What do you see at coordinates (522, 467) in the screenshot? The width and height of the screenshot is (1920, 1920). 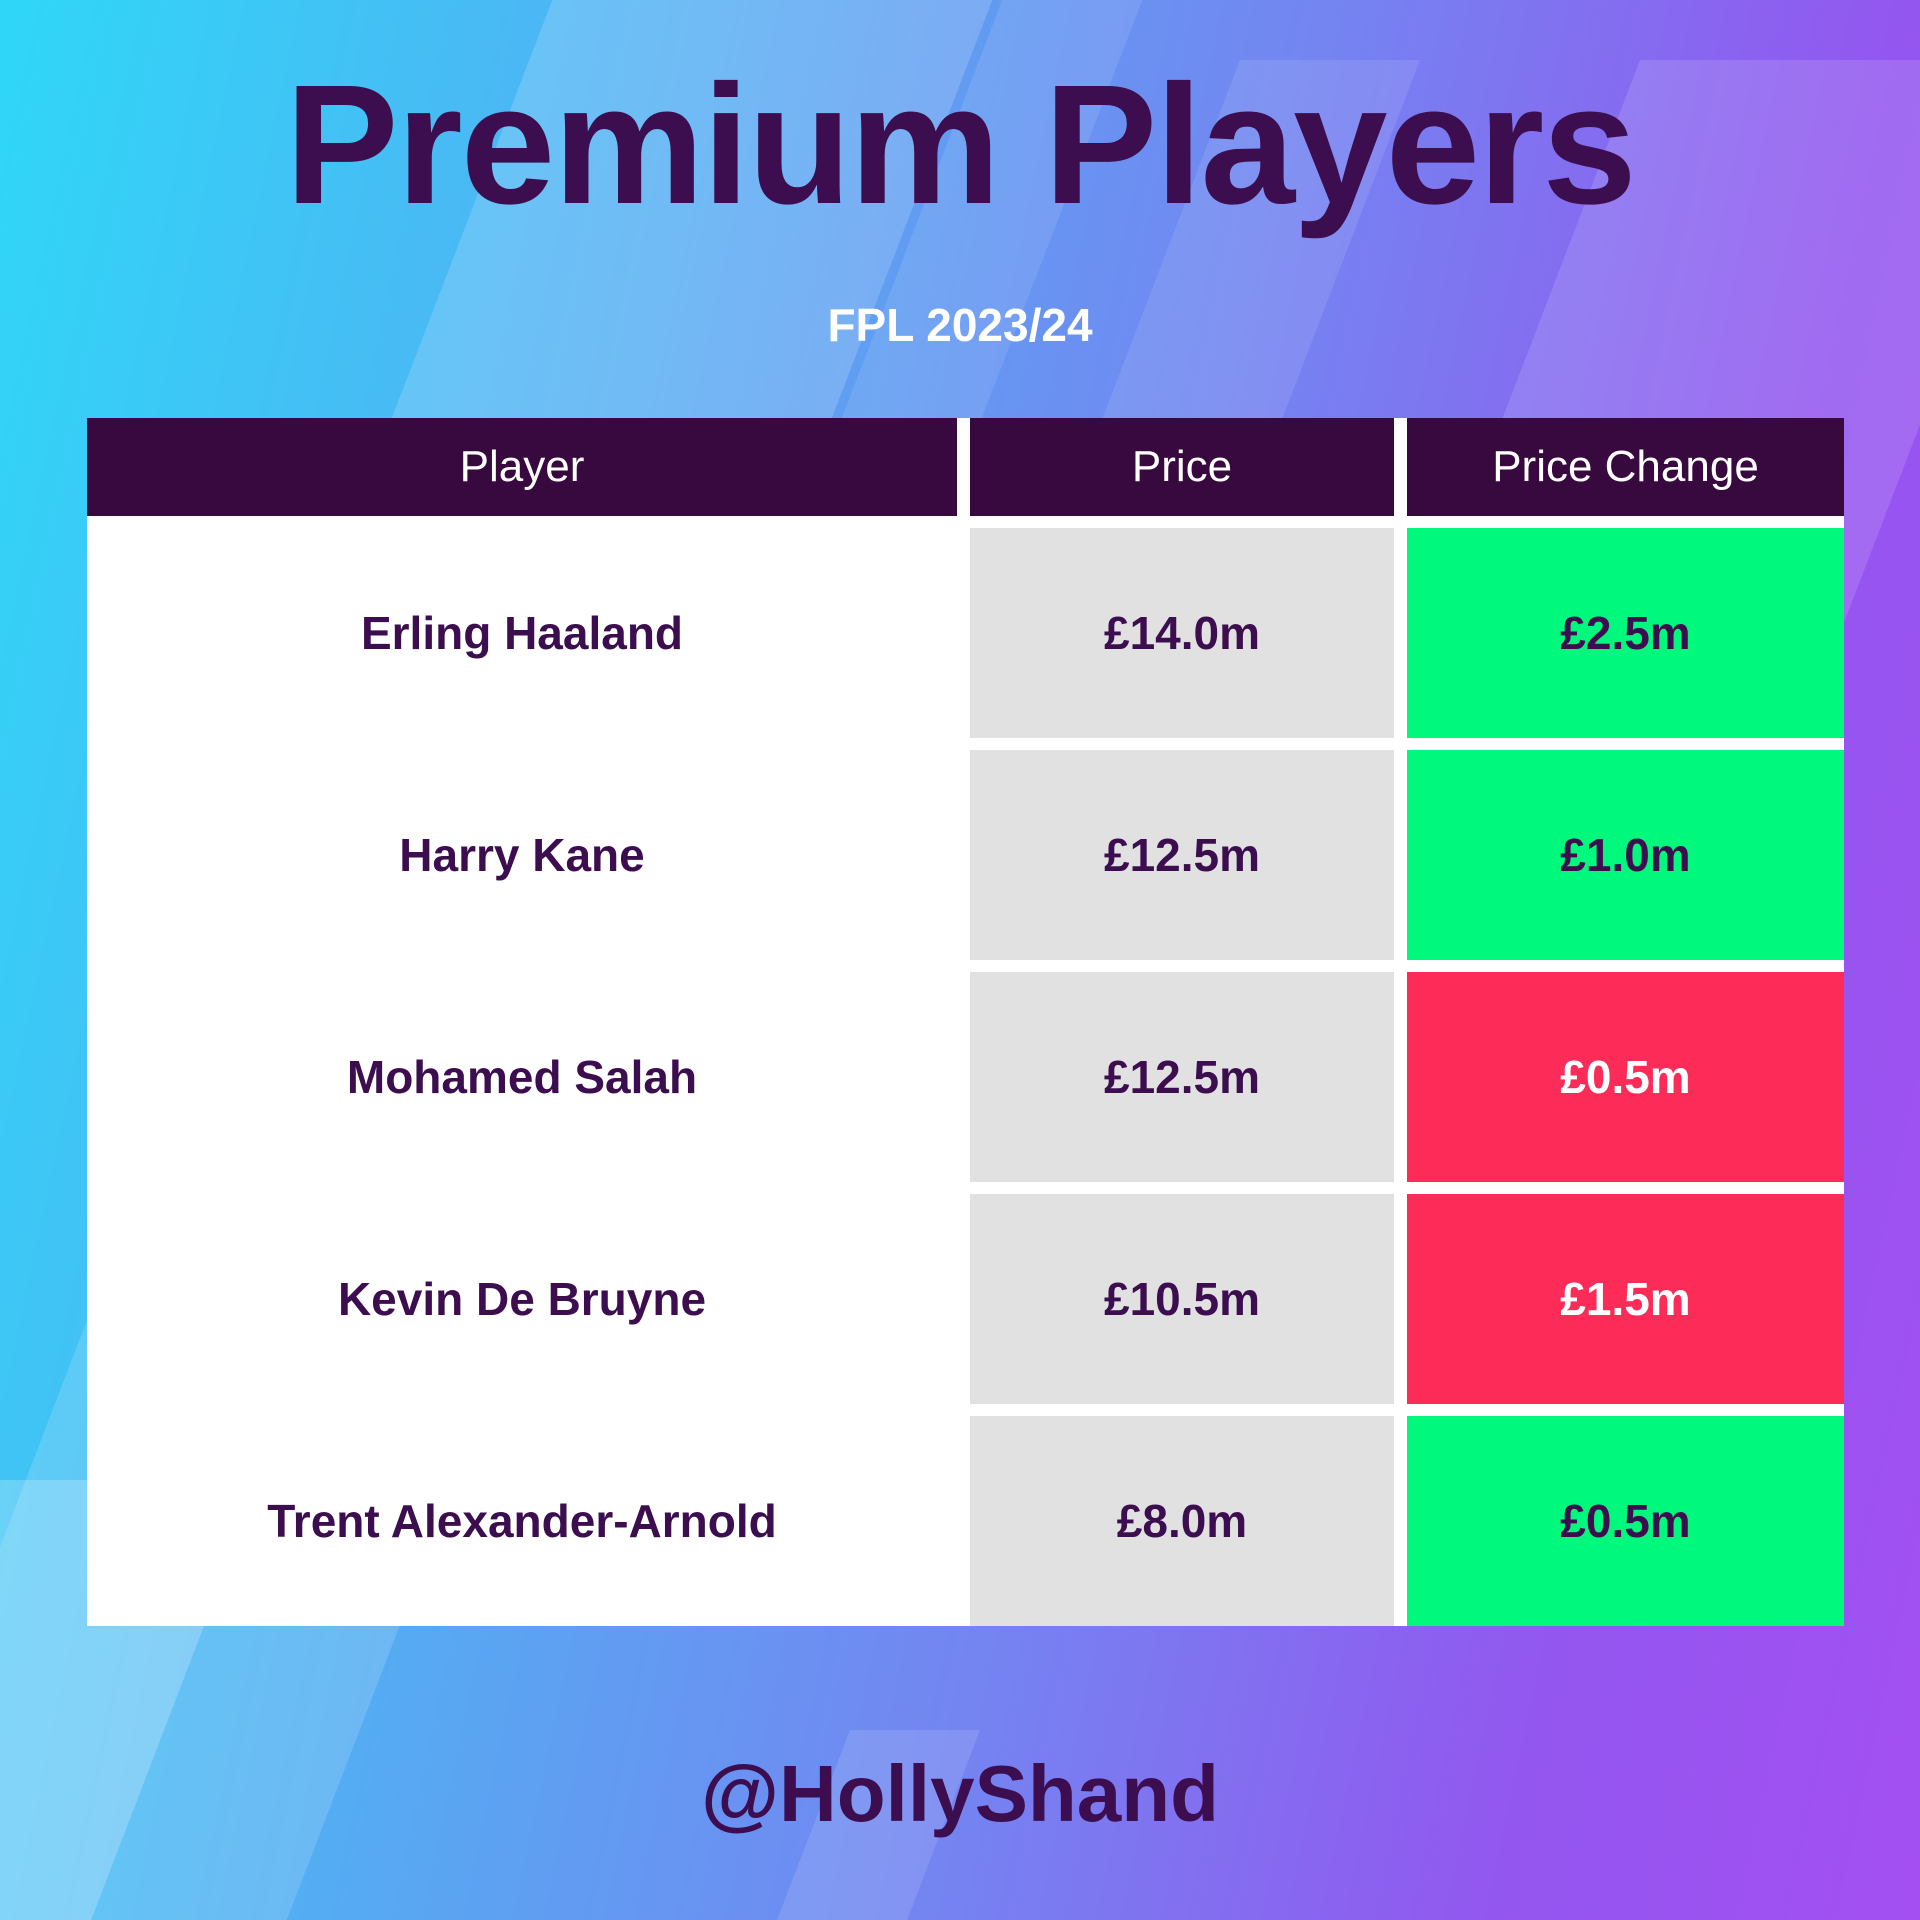 I see `column-header-player: Player` at bounding box center [522, 467].